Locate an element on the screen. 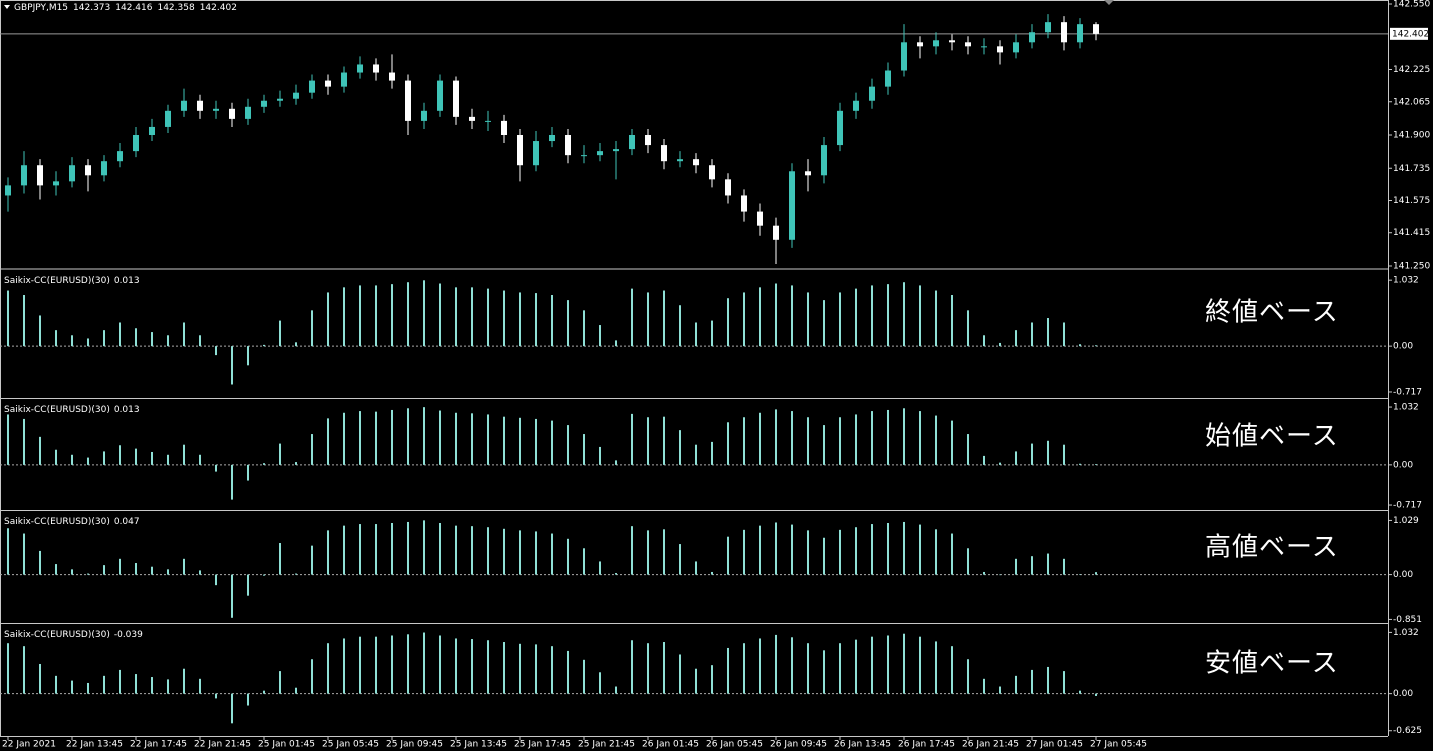 This screenshot has width=1433, height=751. x-tick-label: 26 Jan 01:45 is located at coordinates (670, 745).